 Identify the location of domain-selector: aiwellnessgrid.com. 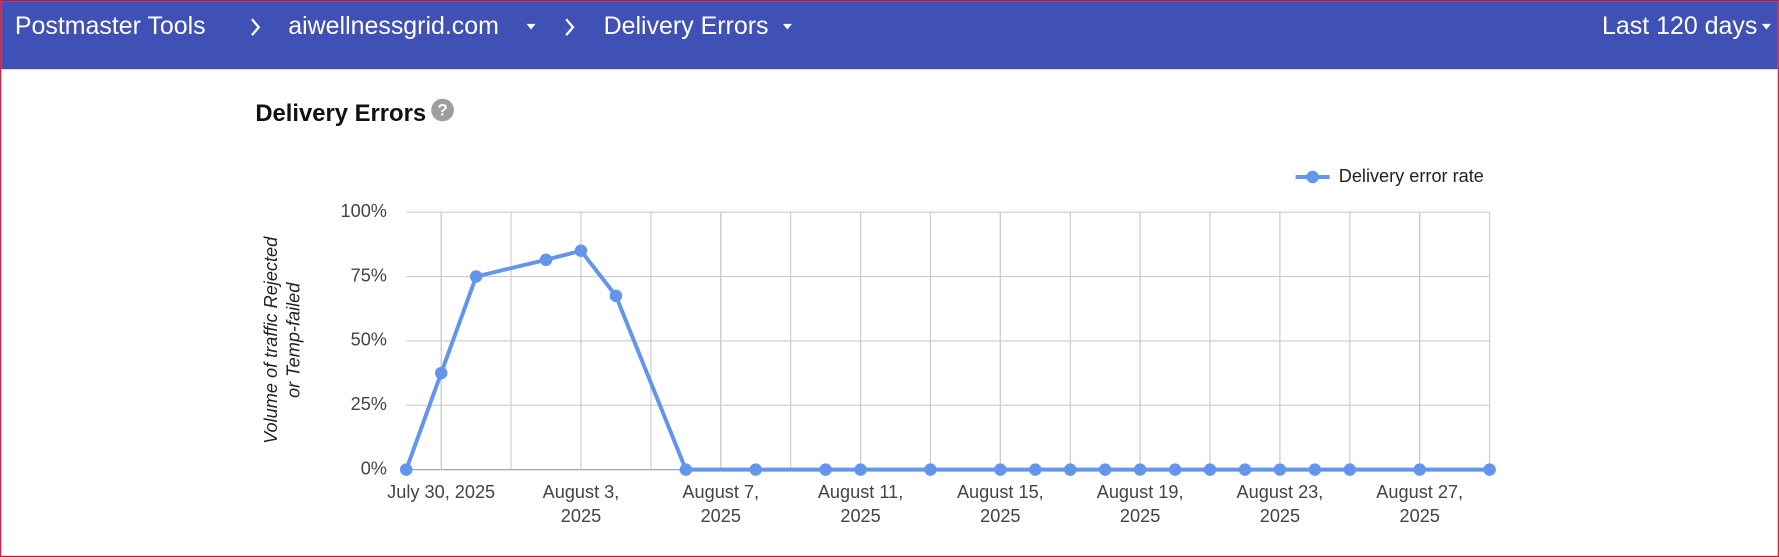
(393, 26).